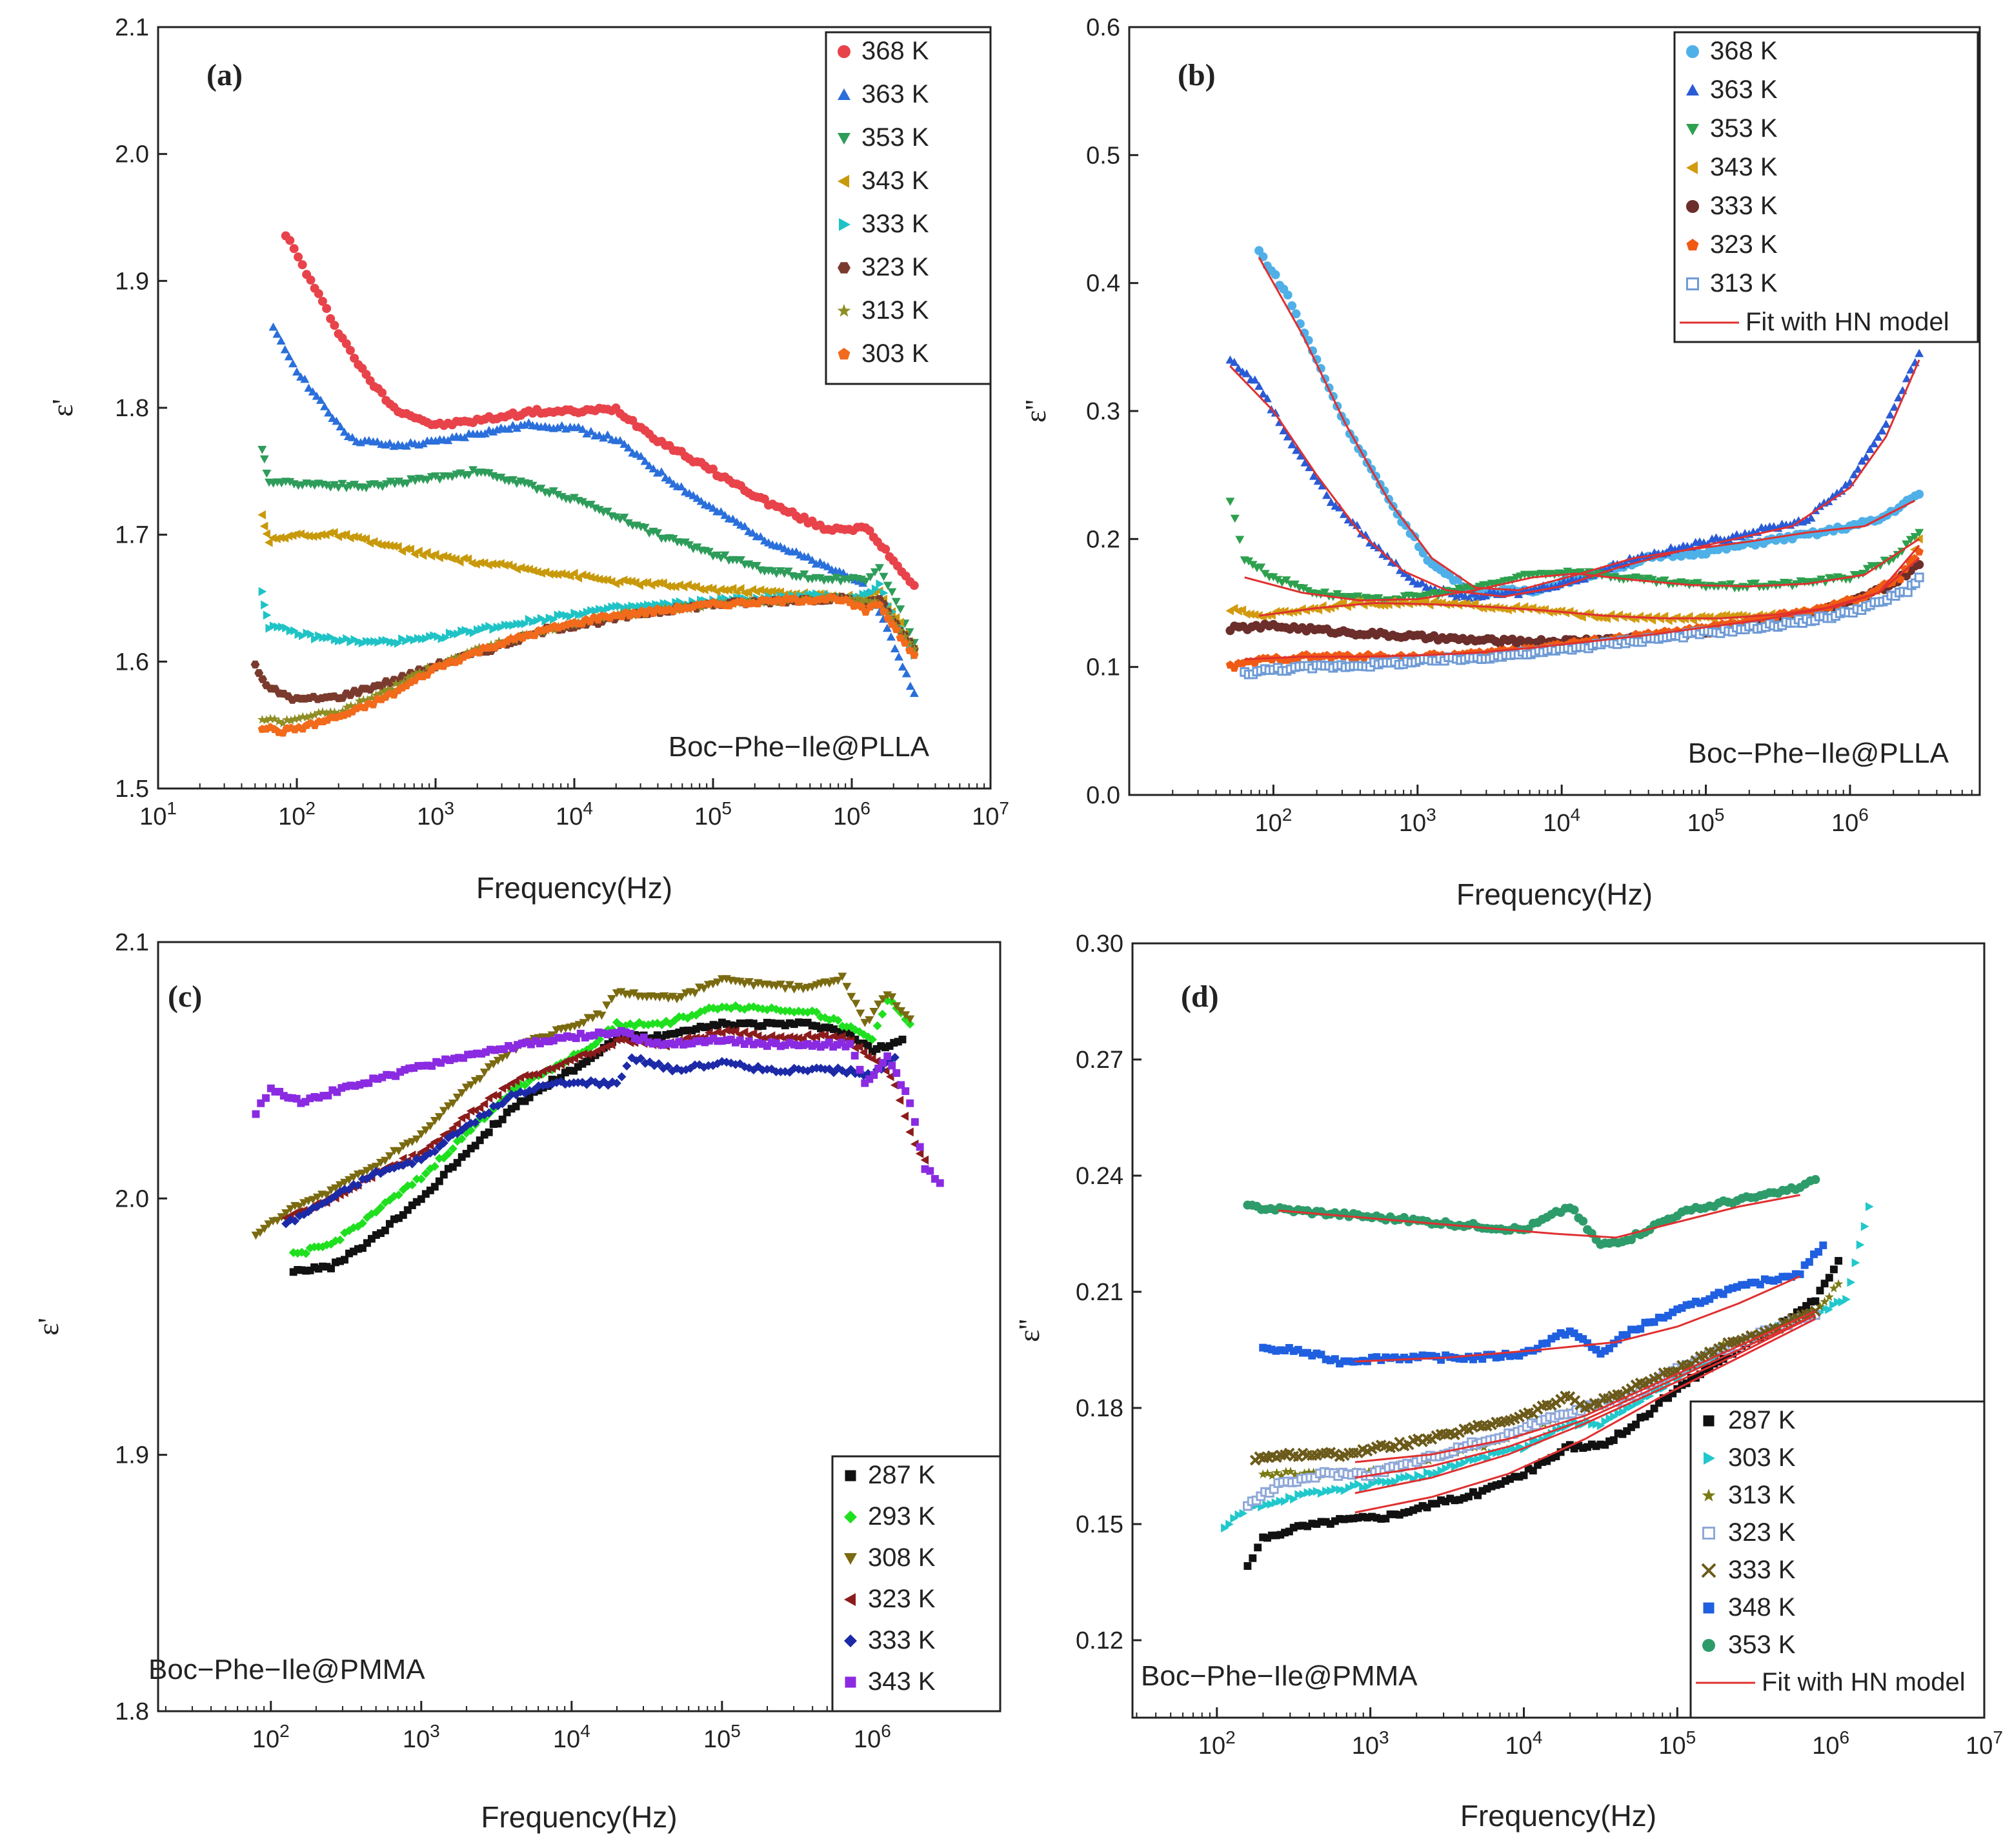 The height and width of the screenshot is (1848, 2012). Describe the element at coordinates (1100, 944) in the screenshot. I see `y-tick-label: 0.30` at that location.